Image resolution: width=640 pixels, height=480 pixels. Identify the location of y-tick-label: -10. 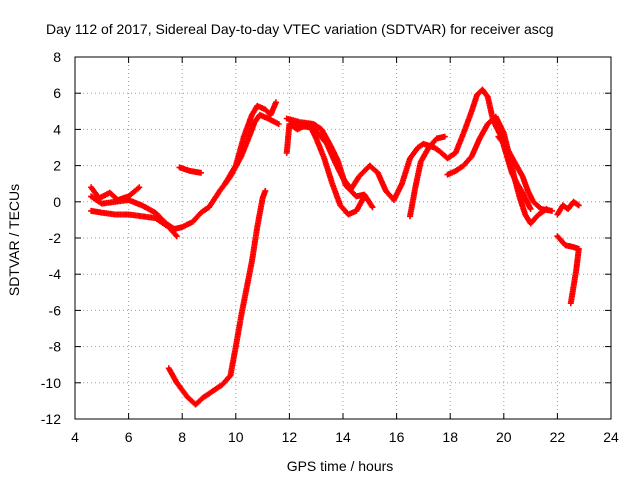
(51, 383).